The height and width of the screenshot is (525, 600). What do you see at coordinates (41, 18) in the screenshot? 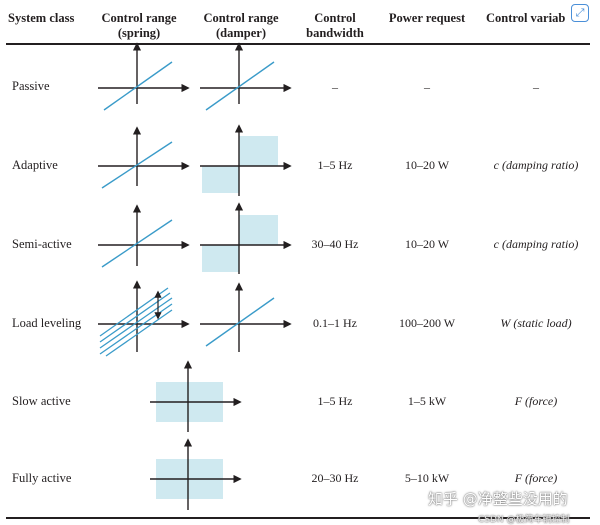
I see `header-system-class: System class` at bounding box center [41, 18].